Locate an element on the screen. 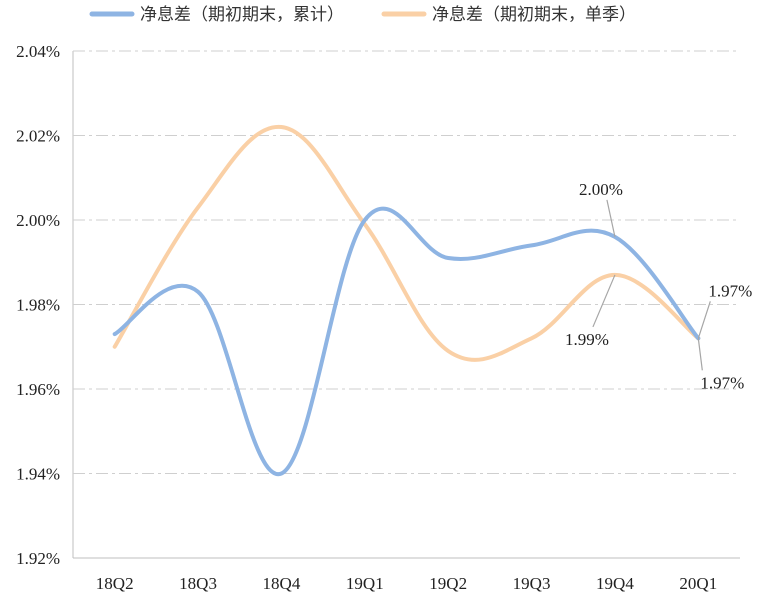  y-tick-label: 1.92% is located at coordinates (38, 558).